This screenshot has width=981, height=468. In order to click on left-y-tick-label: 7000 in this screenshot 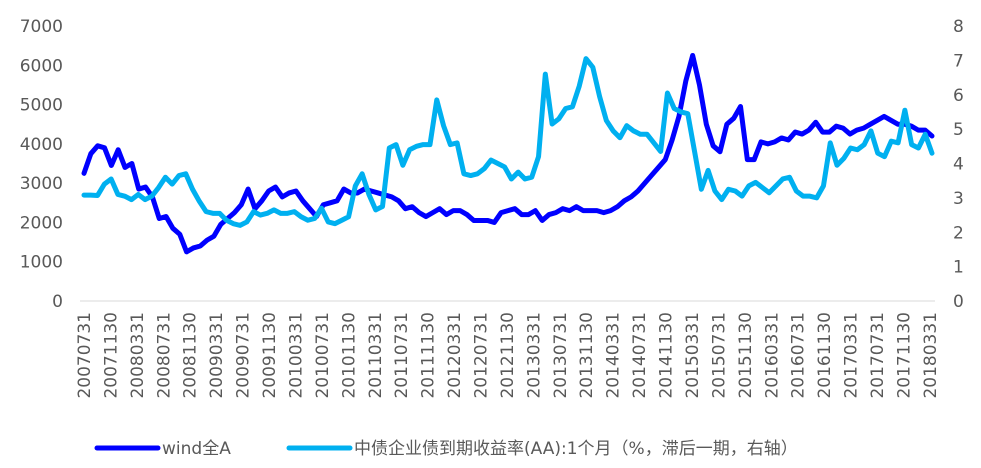, I will do `click(41, 27)`.